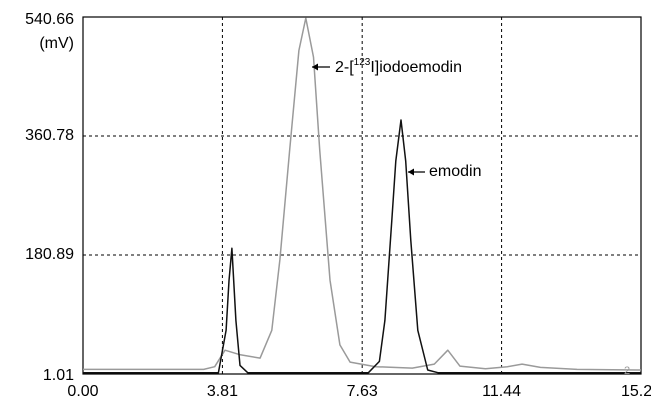 The image size is (651, 405). I want to click on trace-end-label: 2, so click(627, 371).